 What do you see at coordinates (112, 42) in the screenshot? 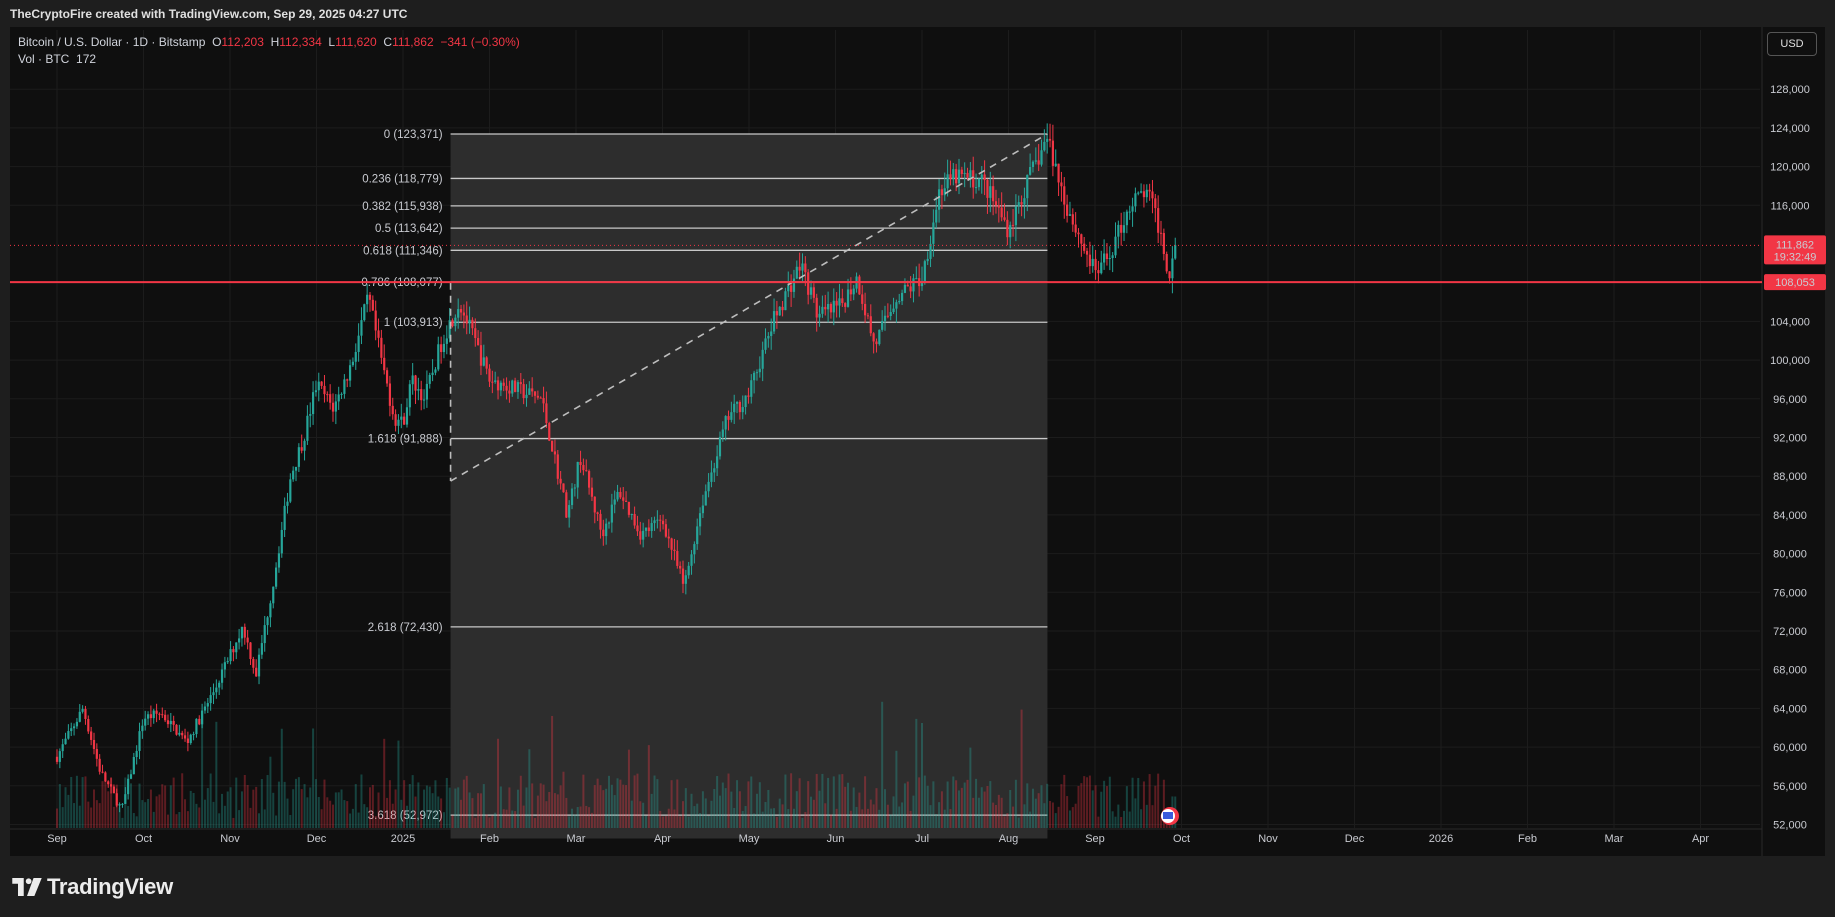
I see `symbol-label: Bitcoin / U.S. Dollar · 1D · Bitstamp` at bounding box center [112, 42].